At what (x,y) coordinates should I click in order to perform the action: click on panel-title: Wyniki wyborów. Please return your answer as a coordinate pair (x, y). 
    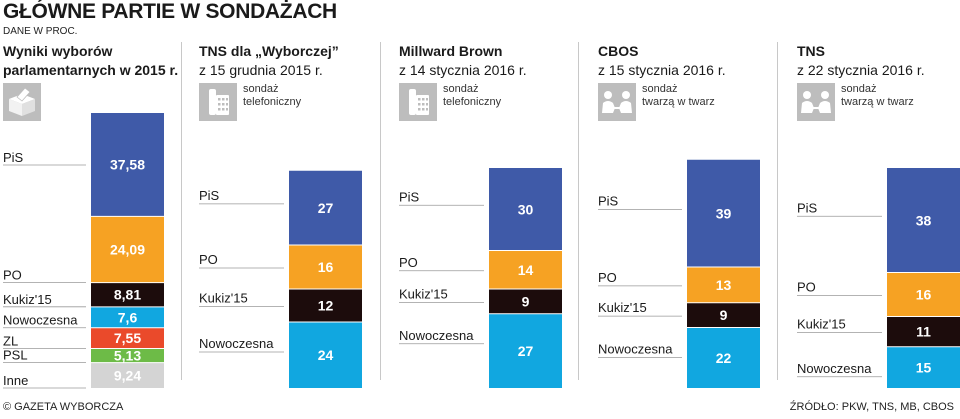
    Looking at the image, I should click on (58, 51).